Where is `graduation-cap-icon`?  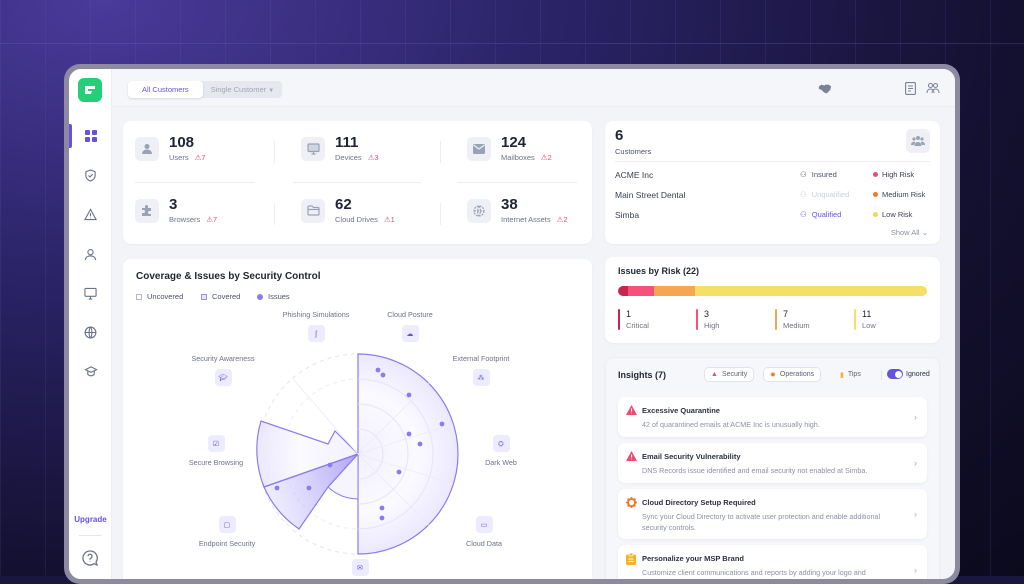 graduation-cap-icon is located at coordinates (90, 370).